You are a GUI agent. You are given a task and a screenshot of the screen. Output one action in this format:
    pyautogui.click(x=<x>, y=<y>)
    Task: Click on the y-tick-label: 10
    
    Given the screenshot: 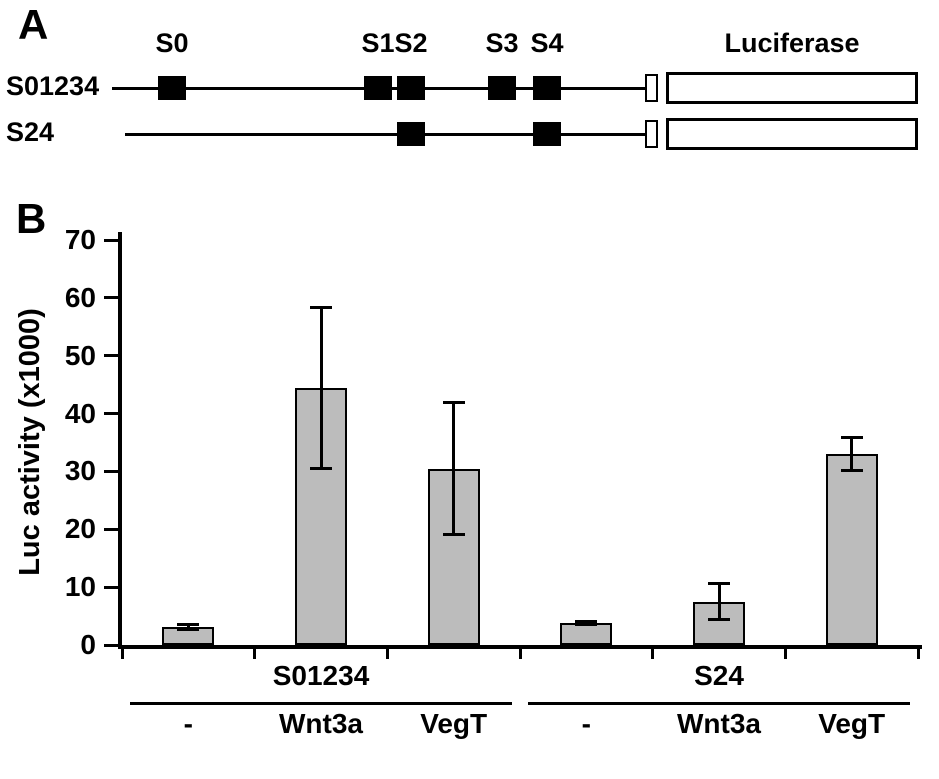 What is the action you would take?
    pyautogui.click(x=80, y=587)
    